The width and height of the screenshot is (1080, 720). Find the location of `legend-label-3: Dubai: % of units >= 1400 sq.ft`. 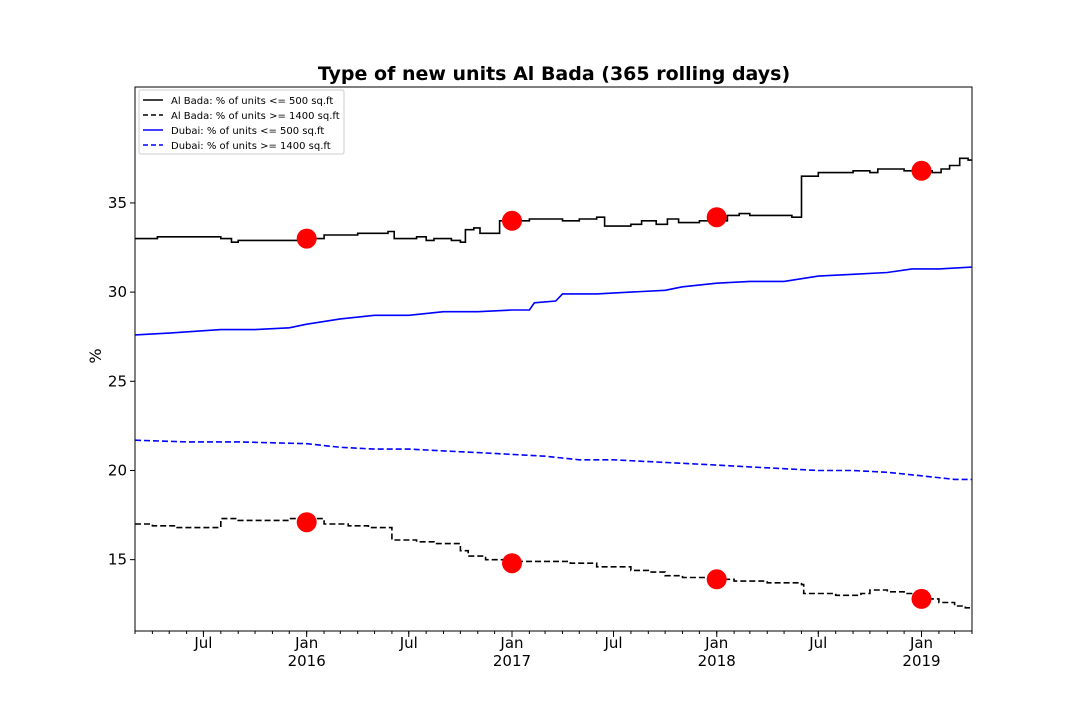

legend-label-3: Dubai: % of units >= 1400 sq.ft is located at coordinates (251, 146).